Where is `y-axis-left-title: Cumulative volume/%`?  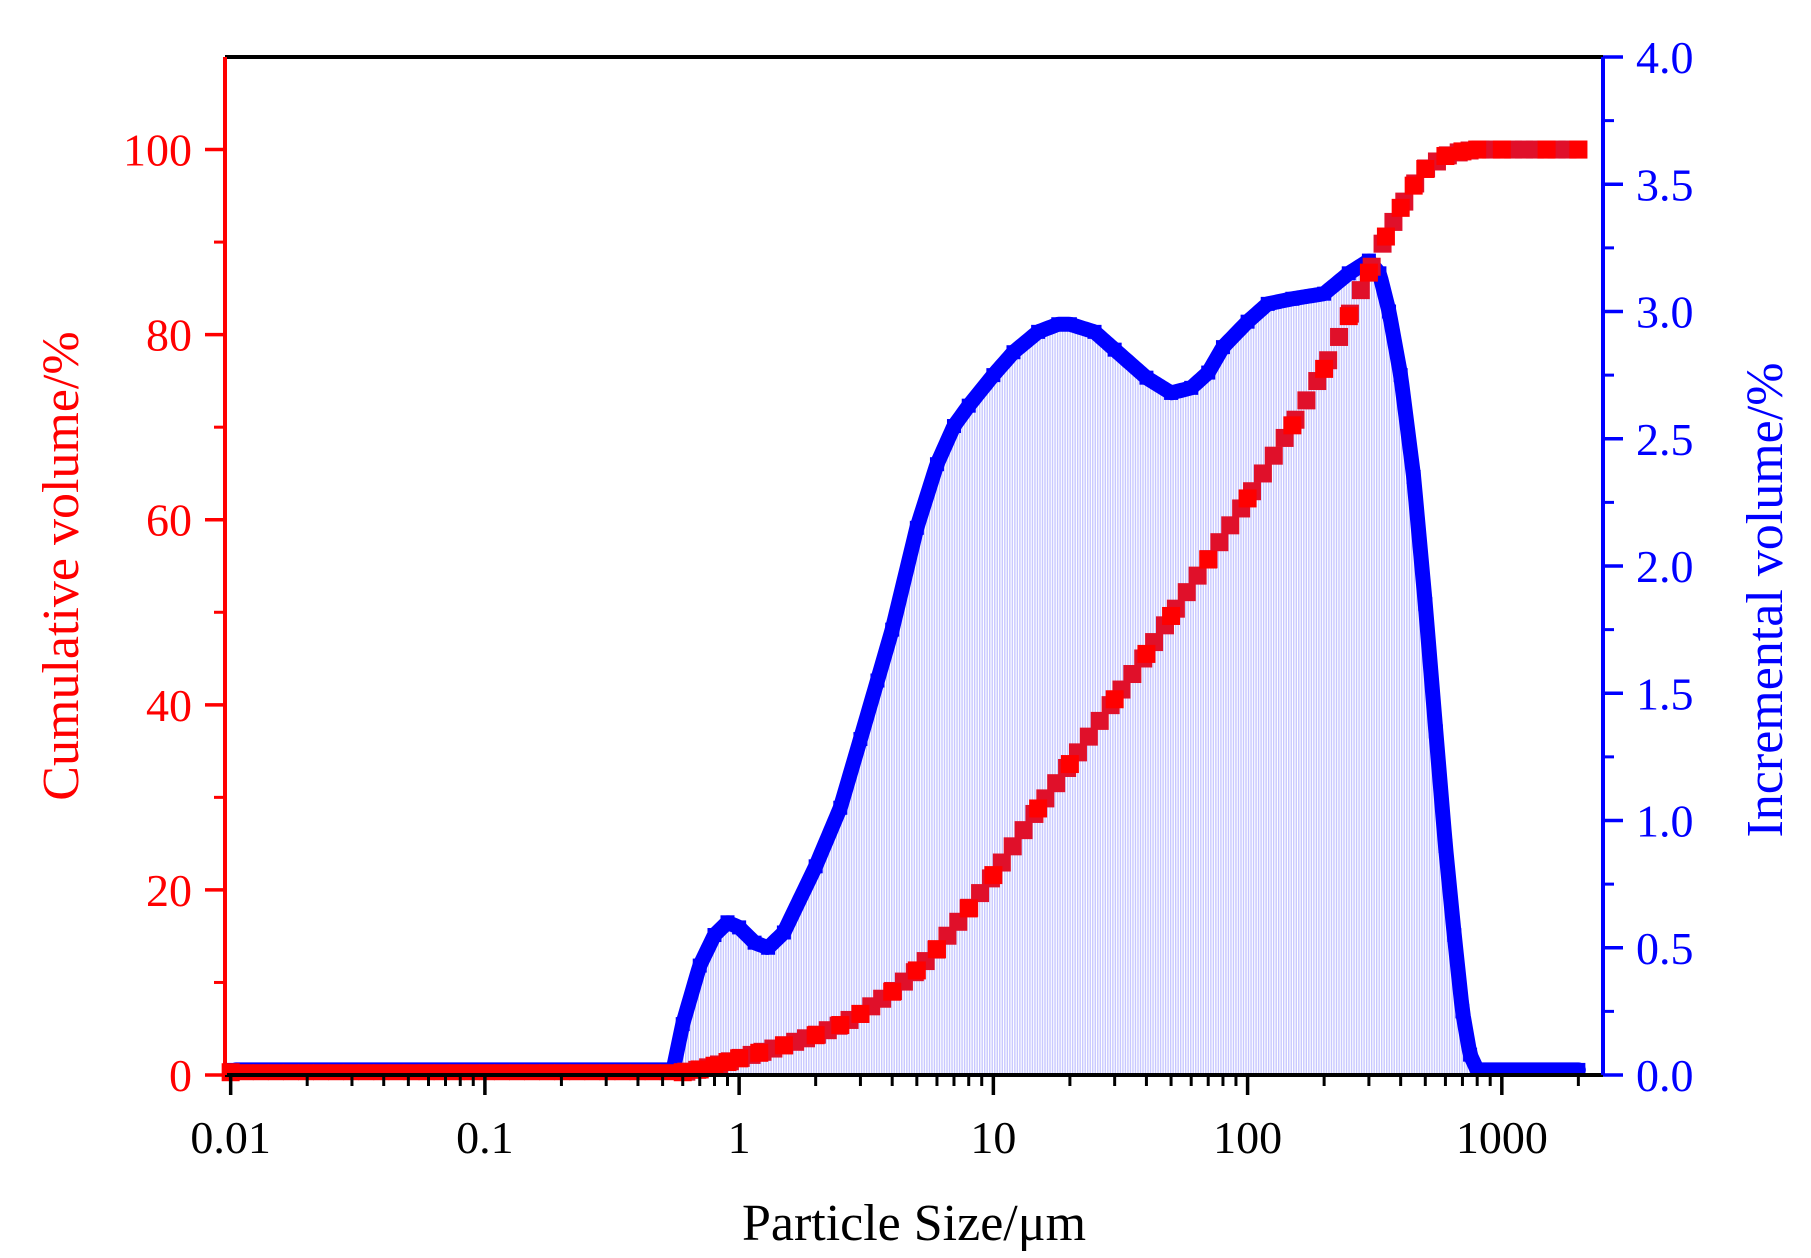 y-axis-left-title: Cumulative volume/% is located at coordinates (61, 565).